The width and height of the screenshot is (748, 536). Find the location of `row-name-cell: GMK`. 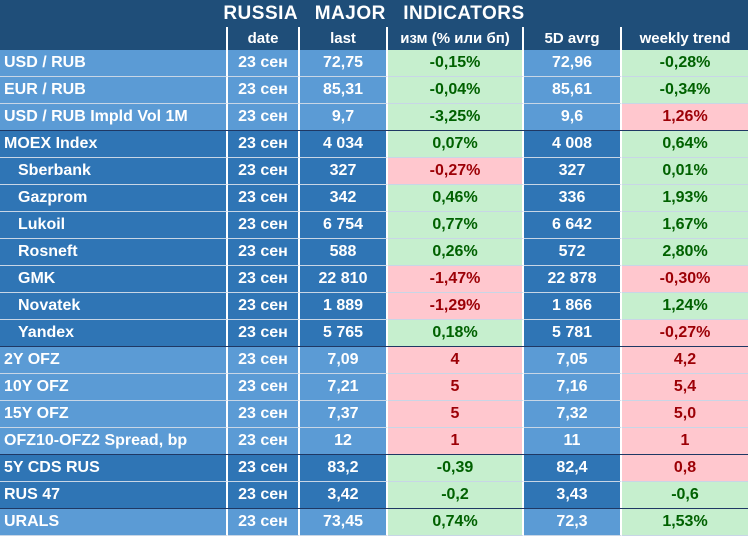

row-name-cell: GMK is located at coordinates (114, 279).